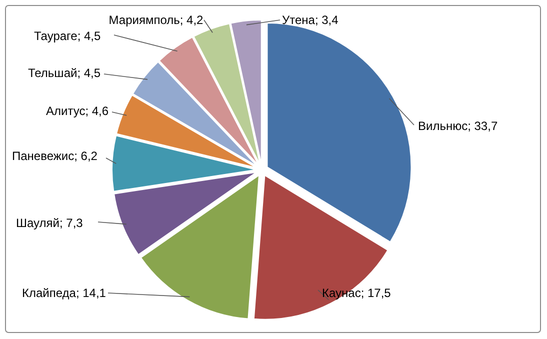 The width and height of the screenshot is (547, 339). What do you see at coordinates (55, 156) in the screenshot?
I see `slice-label: Паневежис; 6,2` at bounding box center [55, 156].